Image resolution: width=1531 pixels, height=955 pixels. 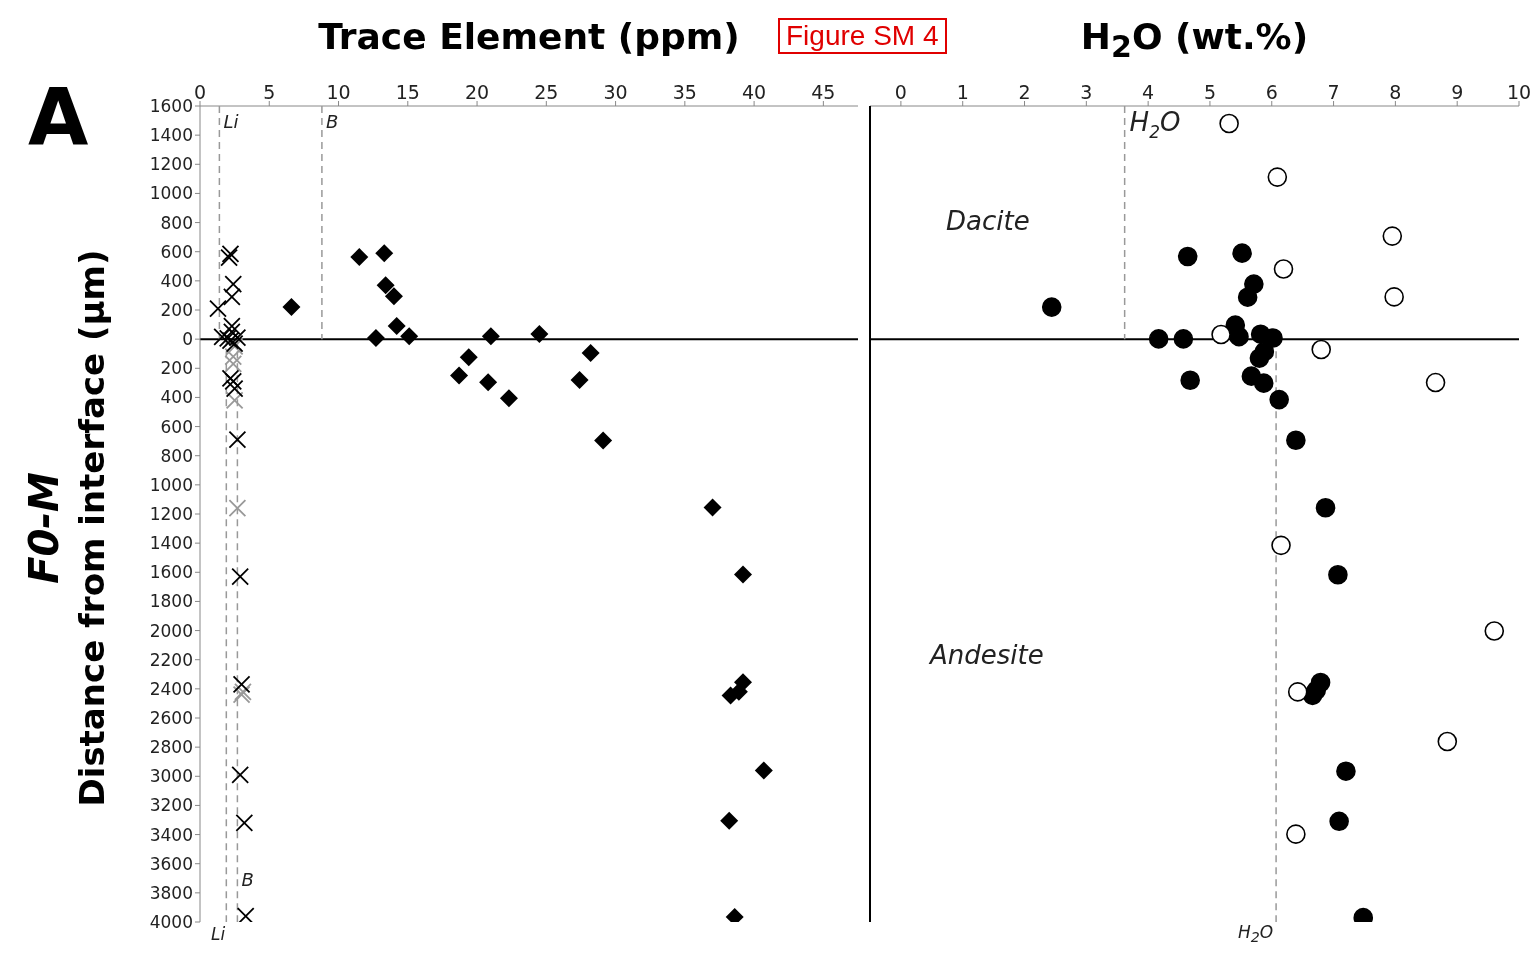 What do you see at coordinates (615, 92) in the screenshot?
I see `x-tick-label: 30` at bounding box center [615, 92].